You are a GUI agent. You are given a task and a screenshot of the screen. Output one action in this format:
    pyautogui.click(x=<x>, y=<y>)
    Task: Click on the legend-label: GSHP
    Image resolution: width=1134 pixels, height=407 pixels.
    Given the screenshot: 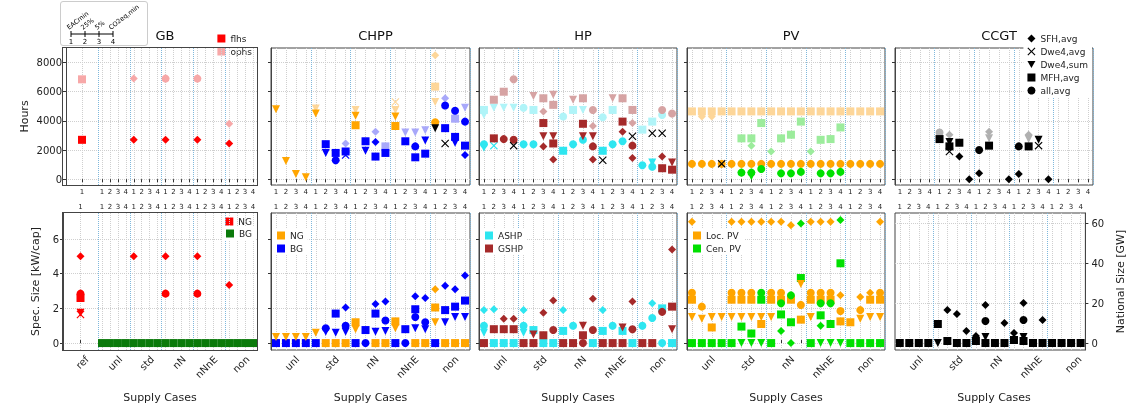 What is the action you would take?
    pyautogui.click(x=511, y=248)
    